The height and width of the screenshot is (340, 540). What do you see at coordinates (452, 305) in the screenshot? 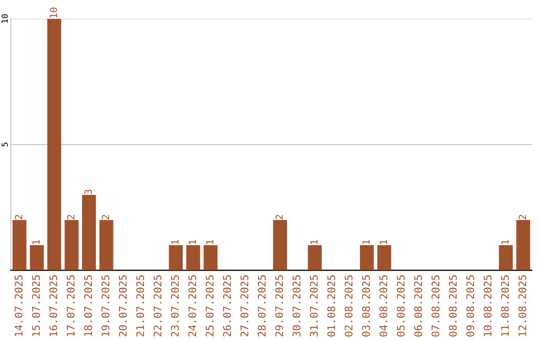
I see `x-tick-label: 08.08.2025` at bounding box center [452, 305].